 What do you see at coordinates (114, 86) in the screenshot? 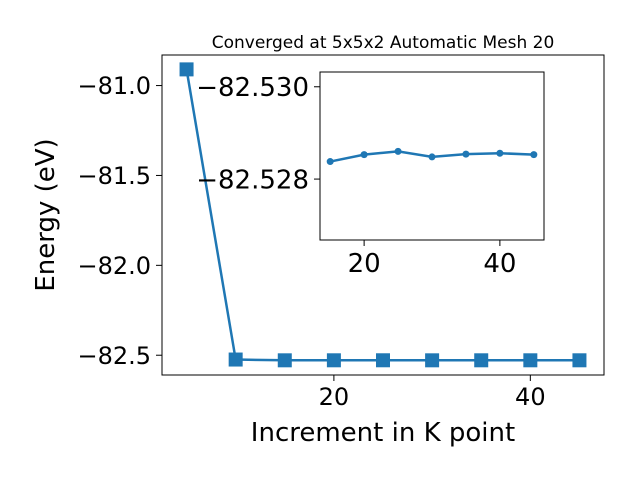
I see `y-tick-label: −81.0` at bounding box center [114, 86].